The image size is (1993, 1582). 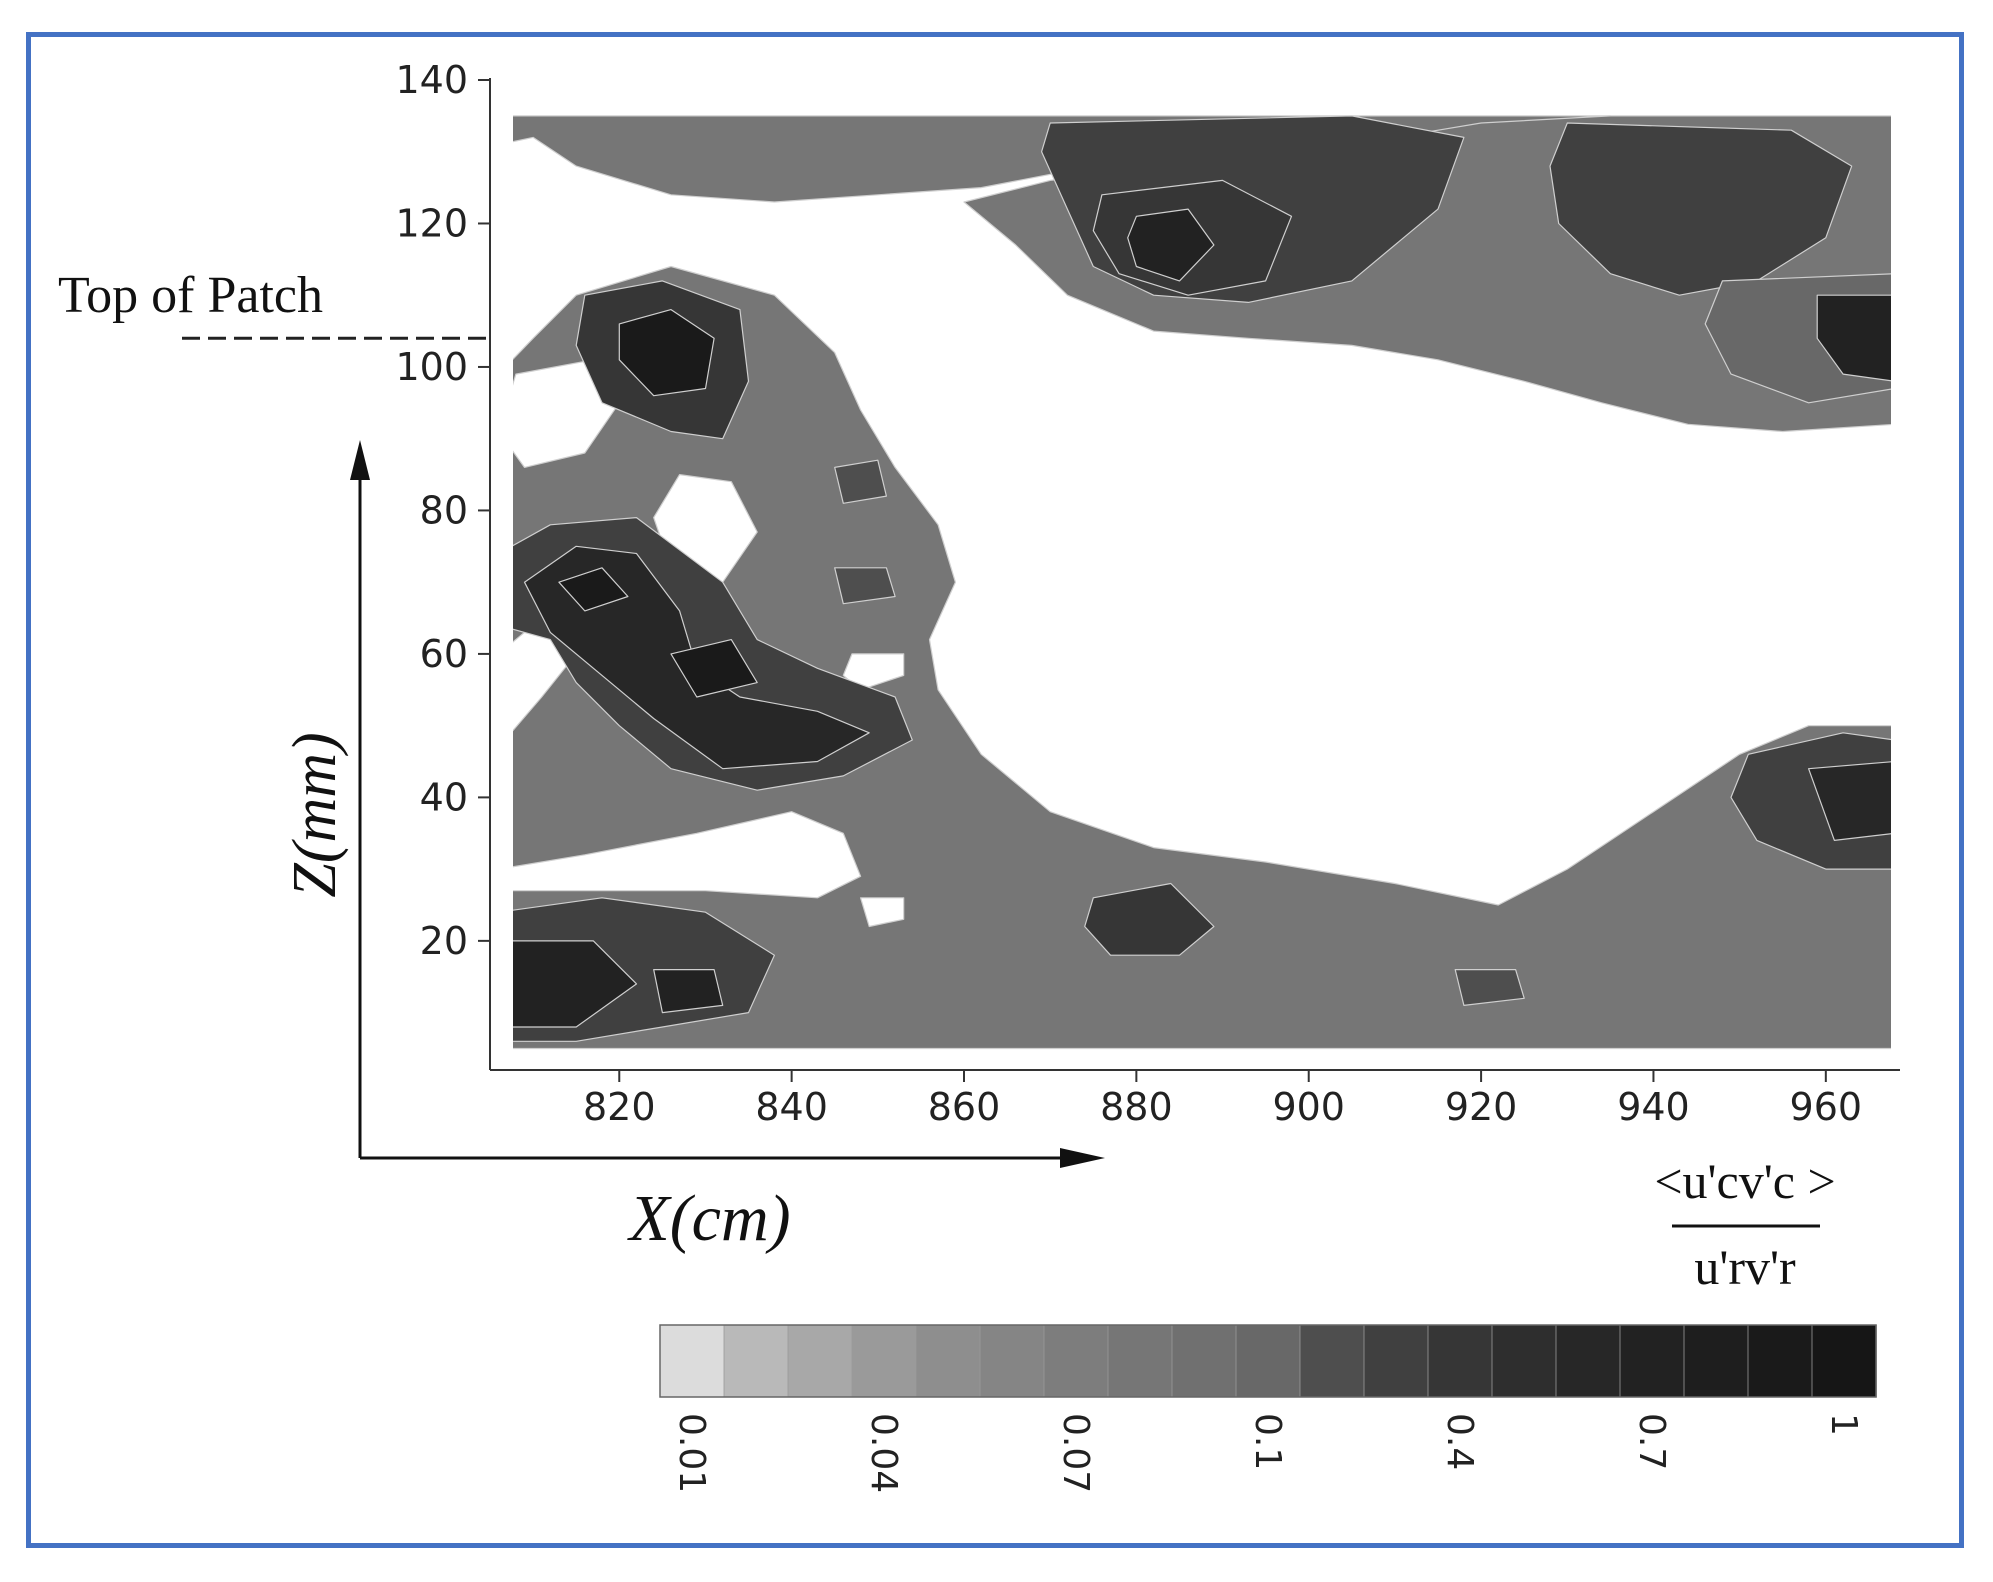 What do you see at coordinates (691, 1453) in the screenshot?
I see `colorbar-tick-label: 0.01` at bounding box center [691, 1453].